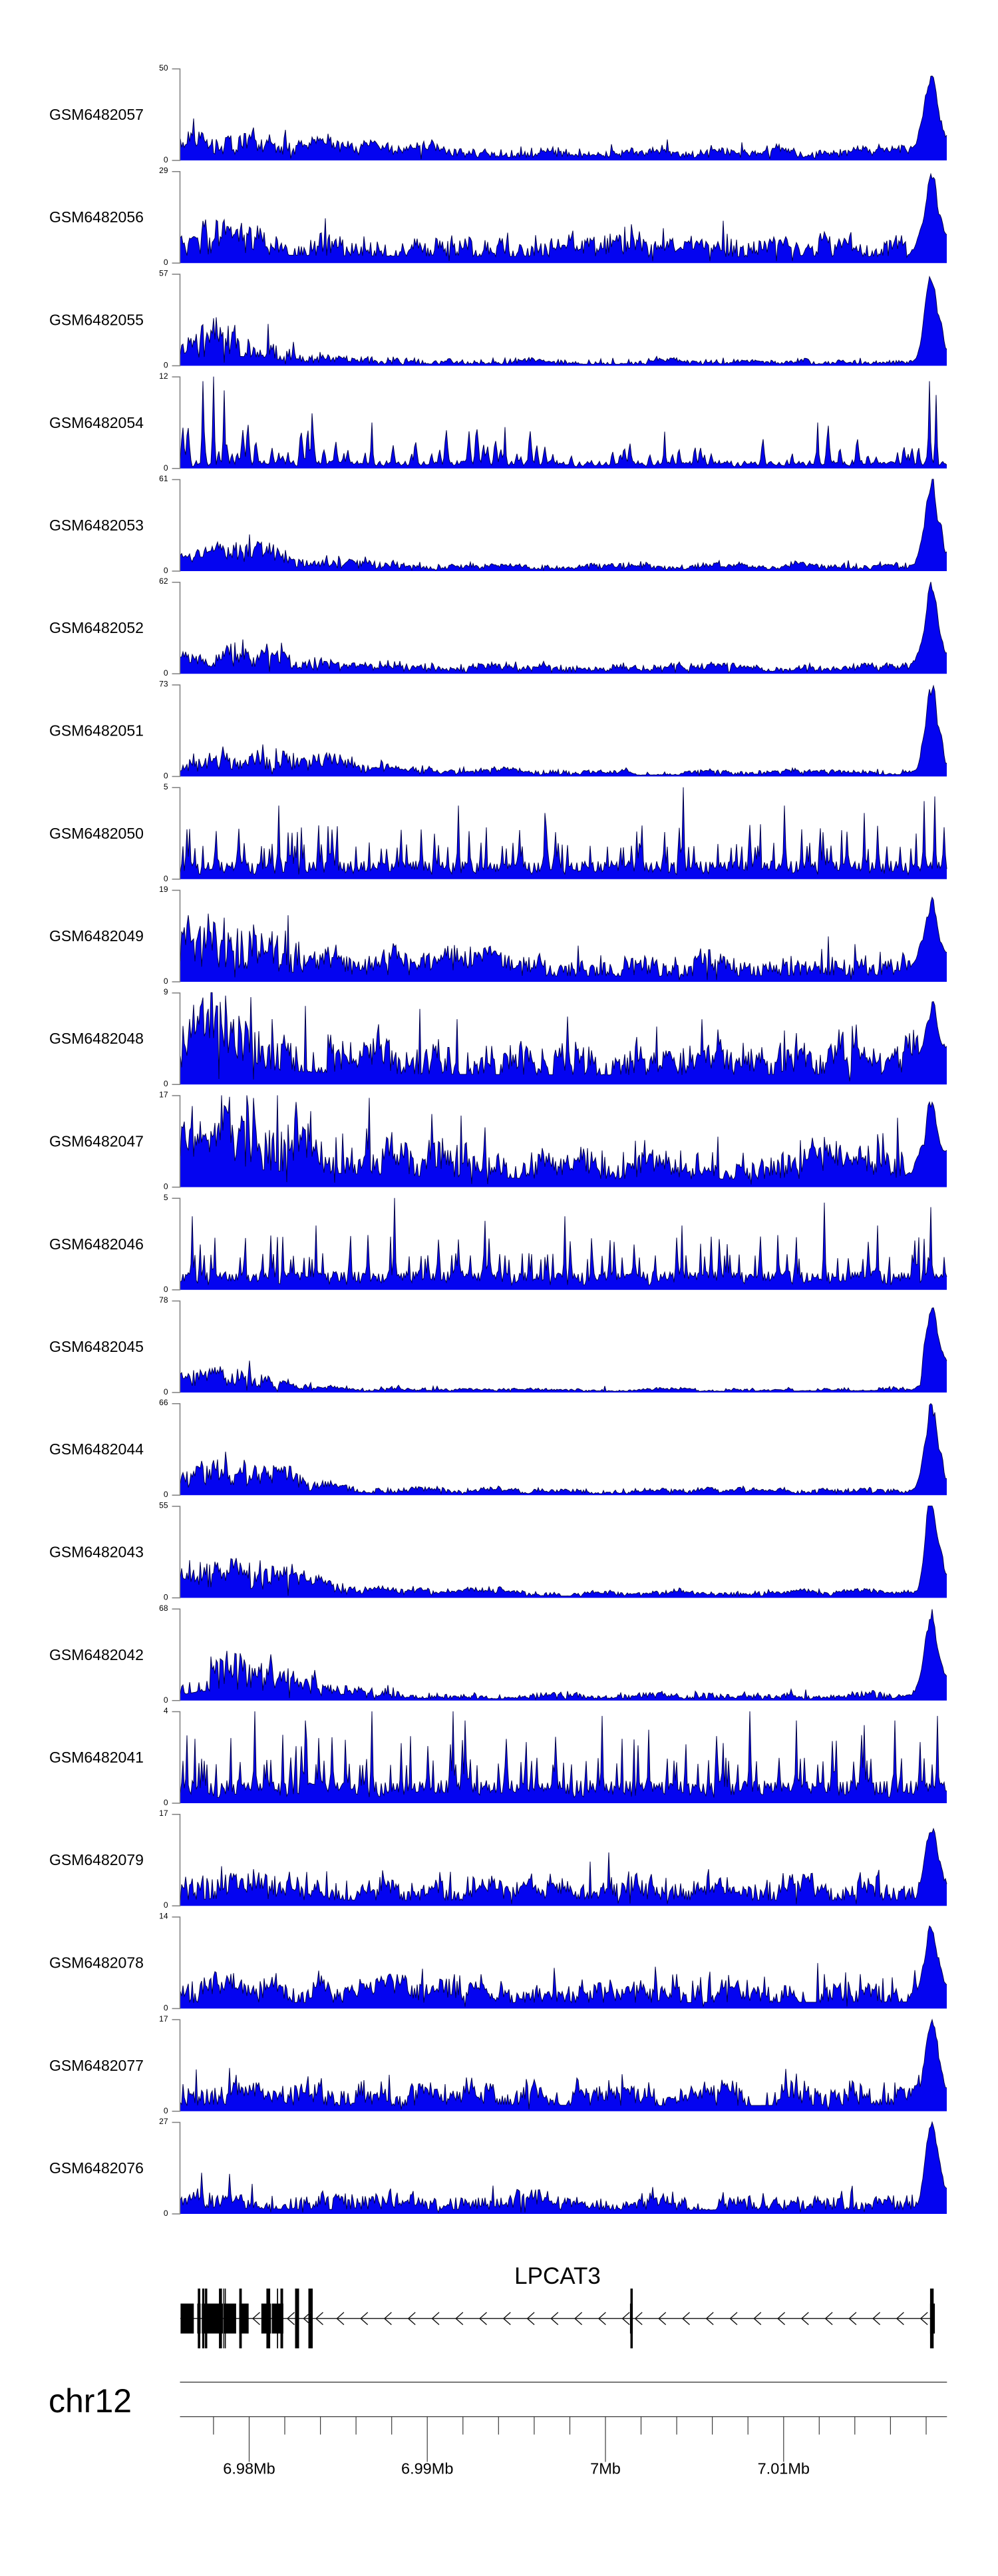  What do you see at coordinates (96, 2168) in the screenshot?
I see `svg-text: GSM6482076` at bounding box center [96, 2168].